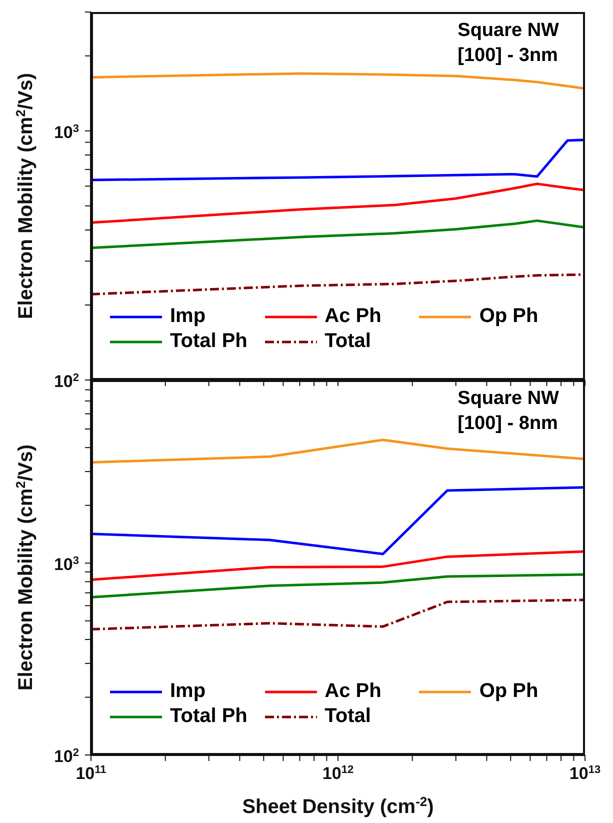 The width and height of the screenshot is (613, 823). Describe the element at coordinates (508, 56) in the screenshot. I see `annotation: [100] - 3nm` at that location.